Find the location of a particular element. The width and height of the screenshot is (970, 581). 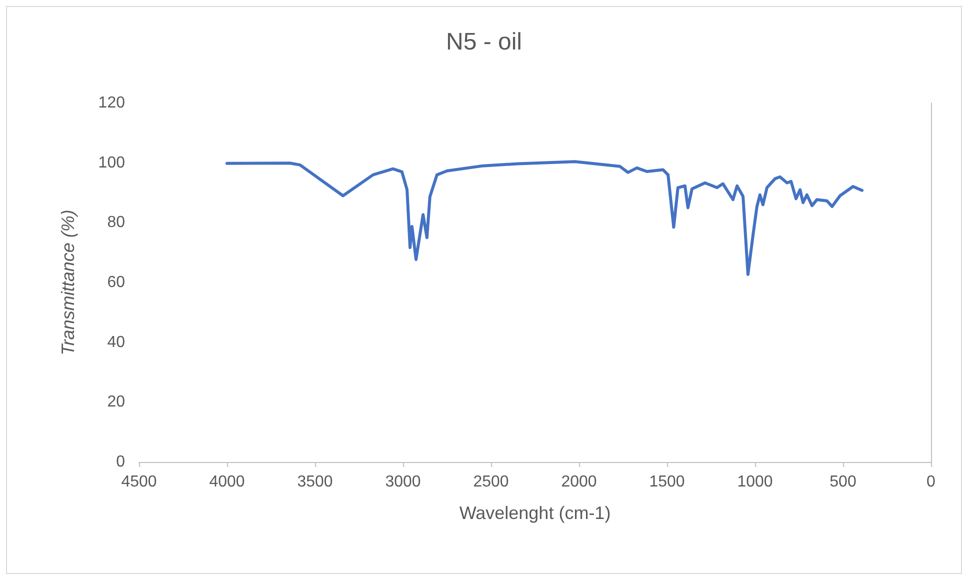

x-tick-label: 3500 is located at coordinates (315, 482).